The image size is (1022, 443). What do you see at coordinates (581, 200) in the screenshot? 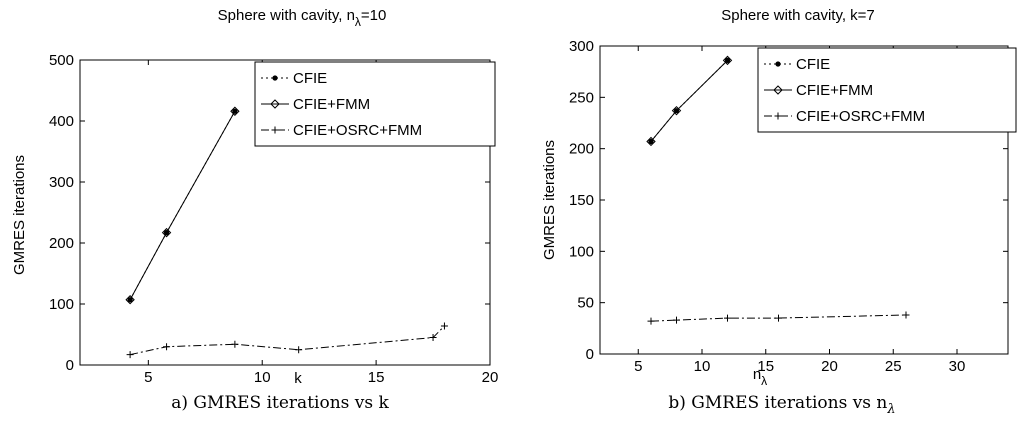
I see `chart-b-ytick-label: 150` at bounding box center [581, 200].